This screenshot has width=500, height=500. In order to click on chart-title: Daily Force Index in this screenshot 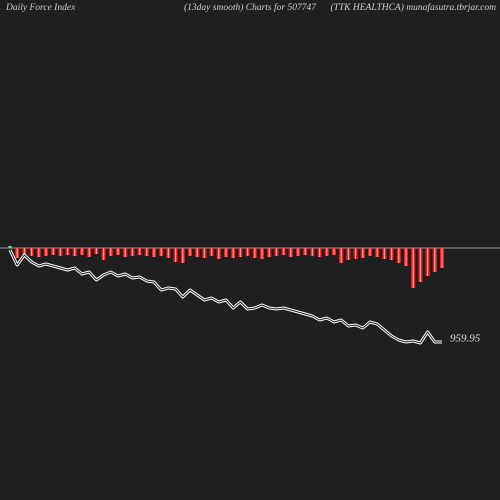, I will do `click(40, 8)`.